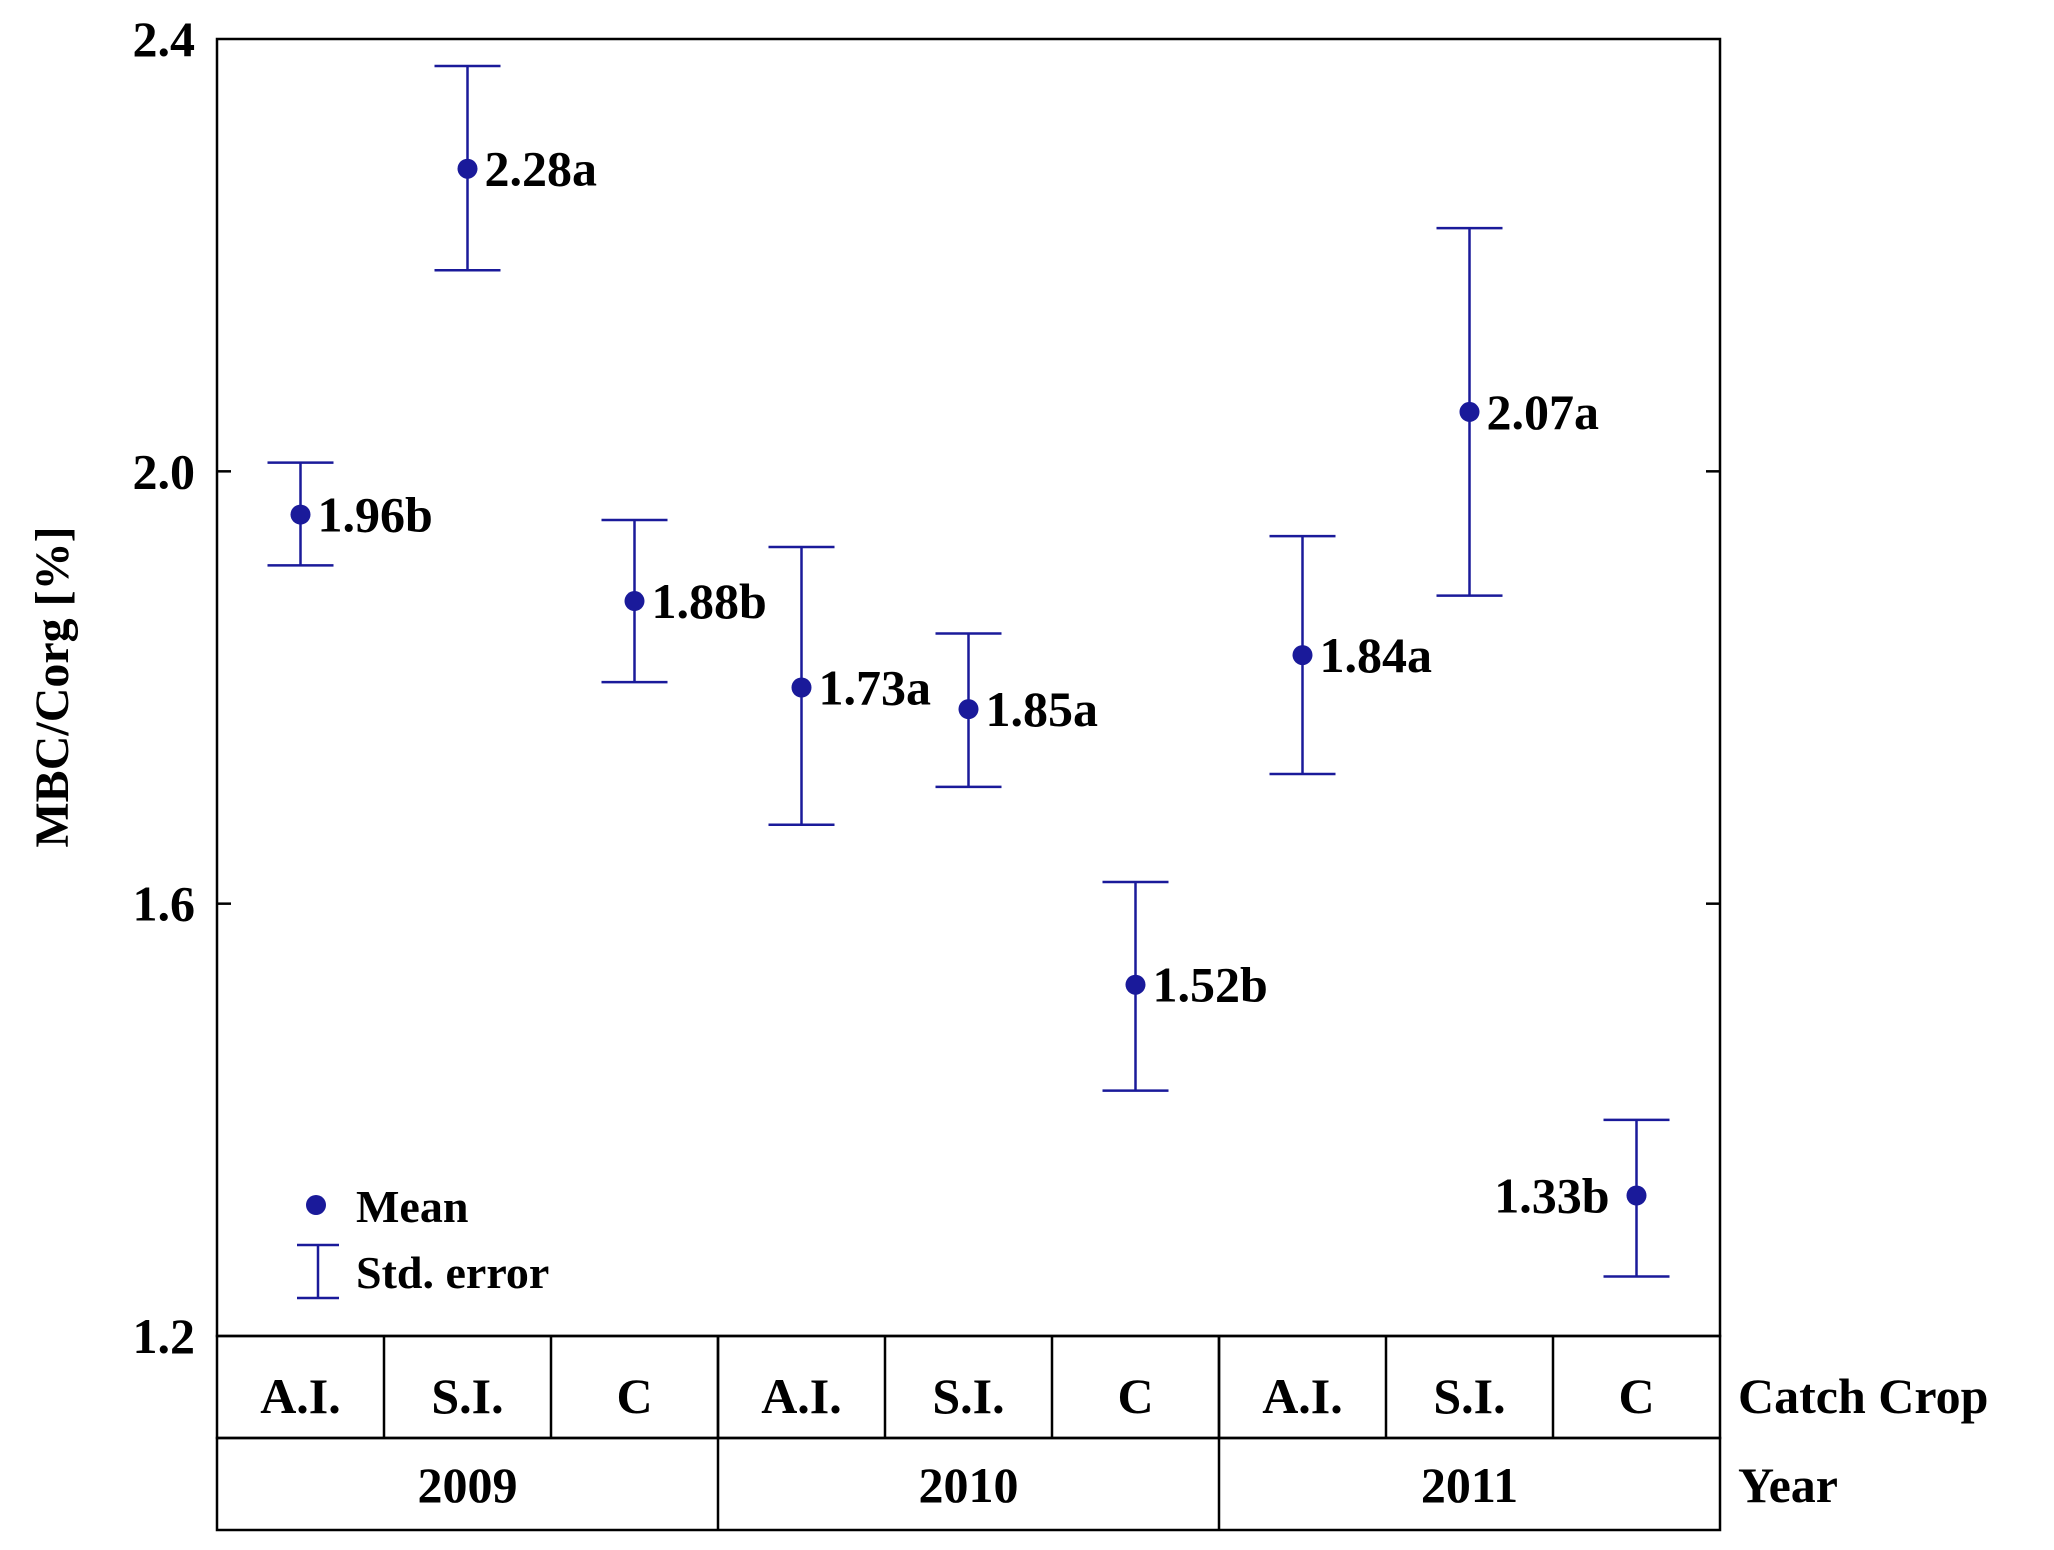 The width and height of the screenshot is (2054, 1550). I want to click on y-tick-label: 1.6, so click(164, 904).